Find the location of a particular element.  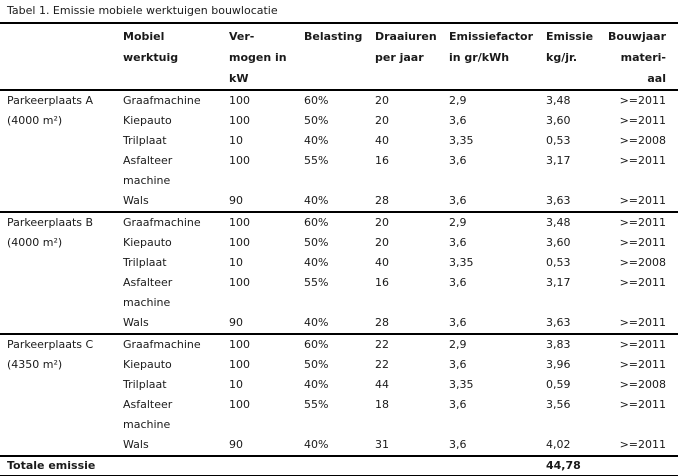

total-emission-value: 44,78 is located at coordinates (572, 466).